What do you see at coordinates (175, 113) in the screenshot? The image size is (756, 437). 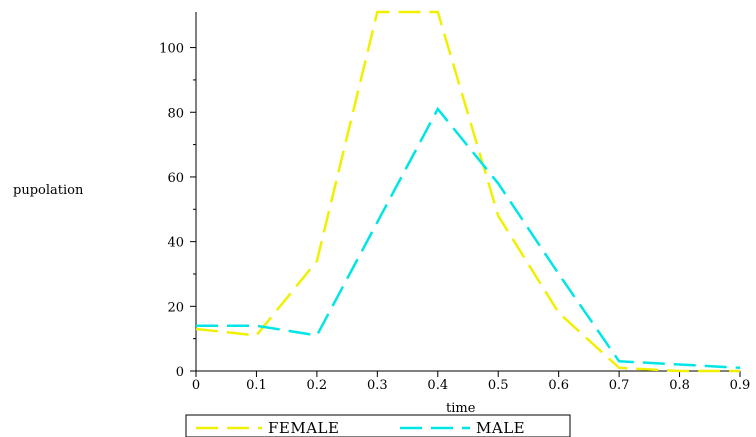 I see `y-tick-label: 80` at bounding box center [175, 113].